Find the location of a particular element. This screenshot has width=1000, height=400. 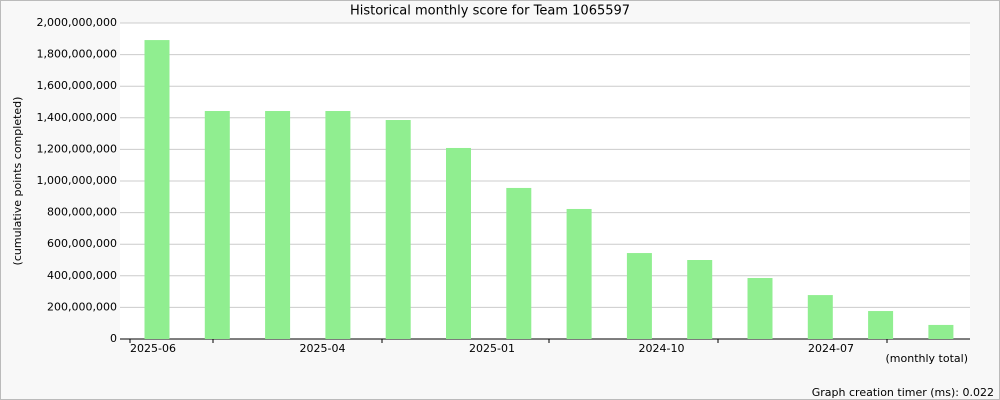

y-tick-label: 600,000,000 is located at coordinates (82, 243).